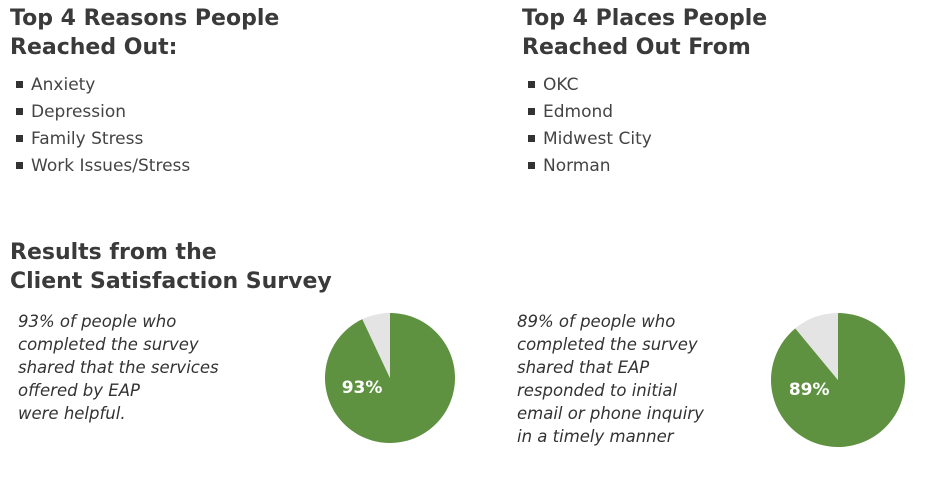  Describe the element at coordinates (144, 166) in the screenshot. I see `list-item: Work Issues/Stress` at that location.